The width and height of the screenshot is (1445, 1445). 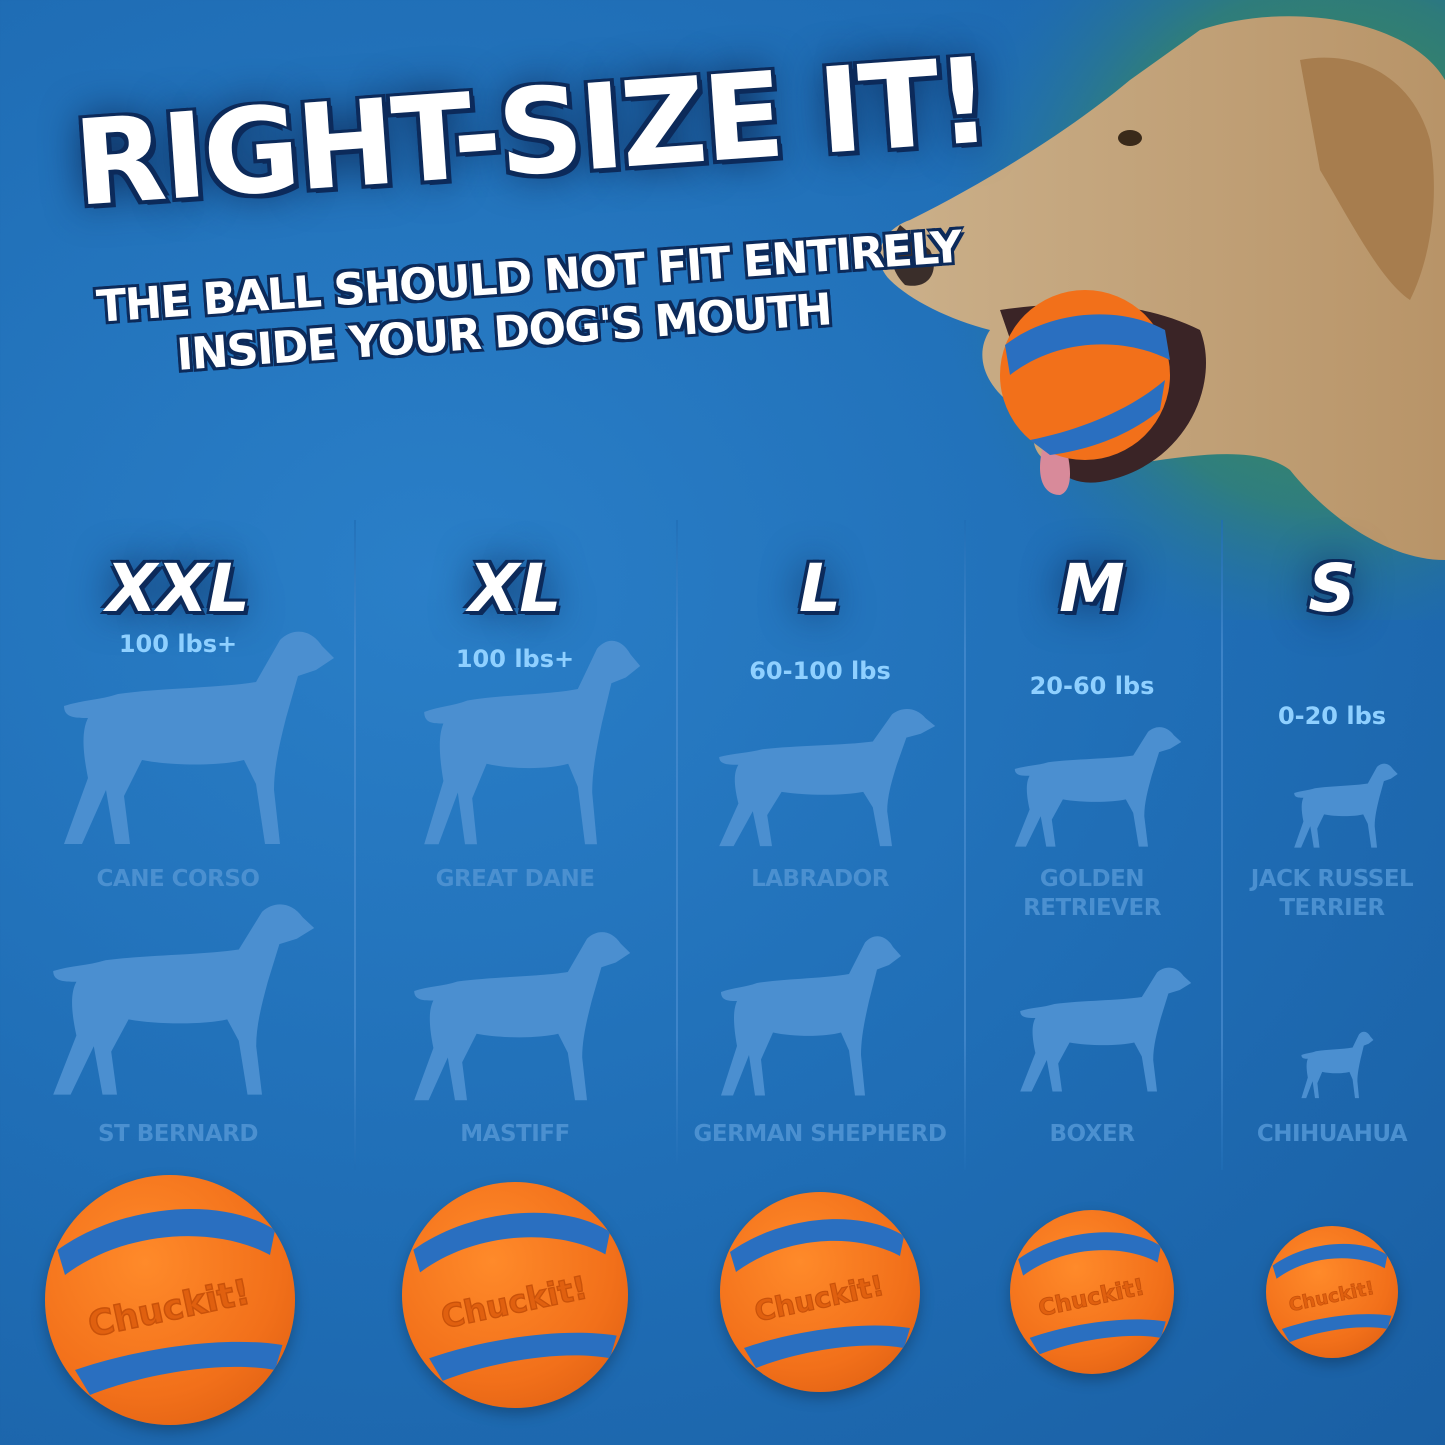 What do you see at coordinates (178, 588) in the screenshot?
I see `size-label: XXL` at bounding box center [178, 588].